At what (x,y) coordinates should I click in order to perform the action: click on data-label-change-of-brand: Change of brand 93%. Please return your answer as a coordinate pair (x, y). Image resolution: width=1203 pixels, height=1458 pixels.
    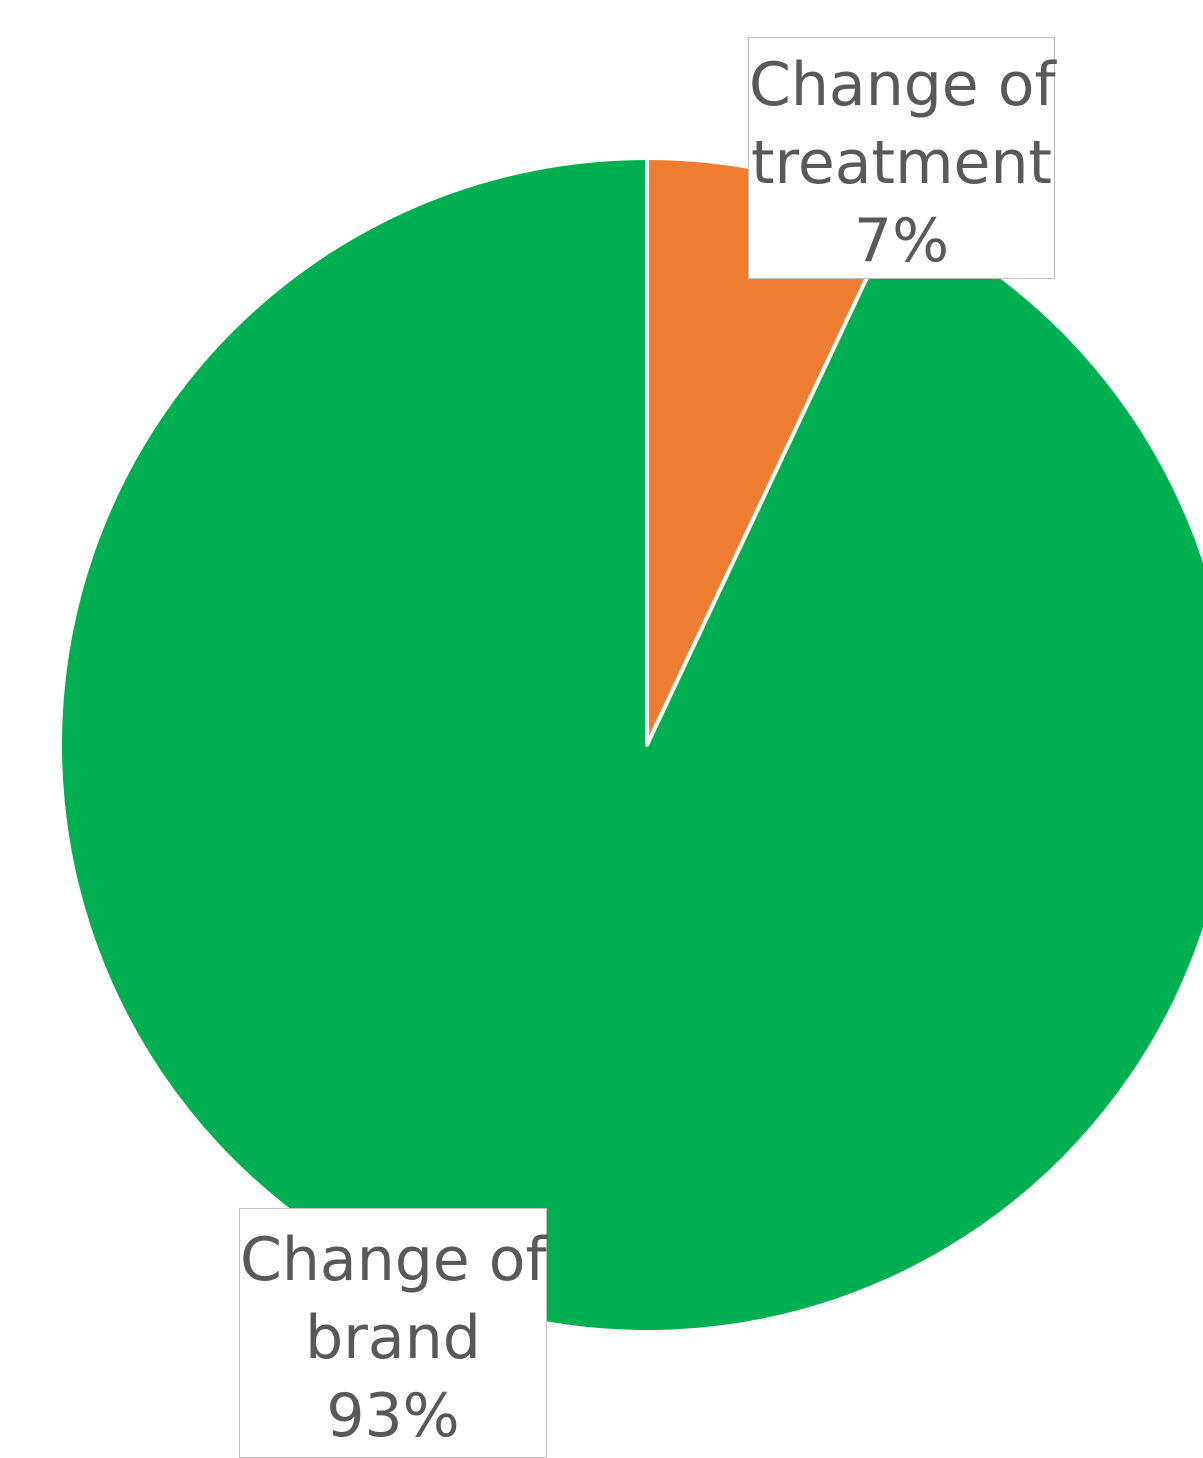
    Looking at the image, I should click on (393, 1333).